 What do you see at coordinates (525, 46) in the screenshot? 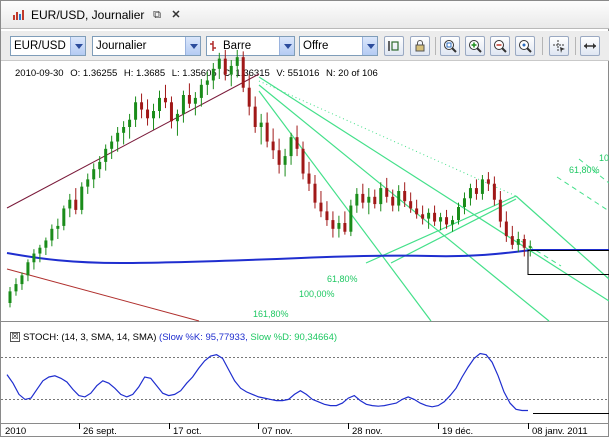
I see `zoom-reset-button` at bounding box center [525, 46].